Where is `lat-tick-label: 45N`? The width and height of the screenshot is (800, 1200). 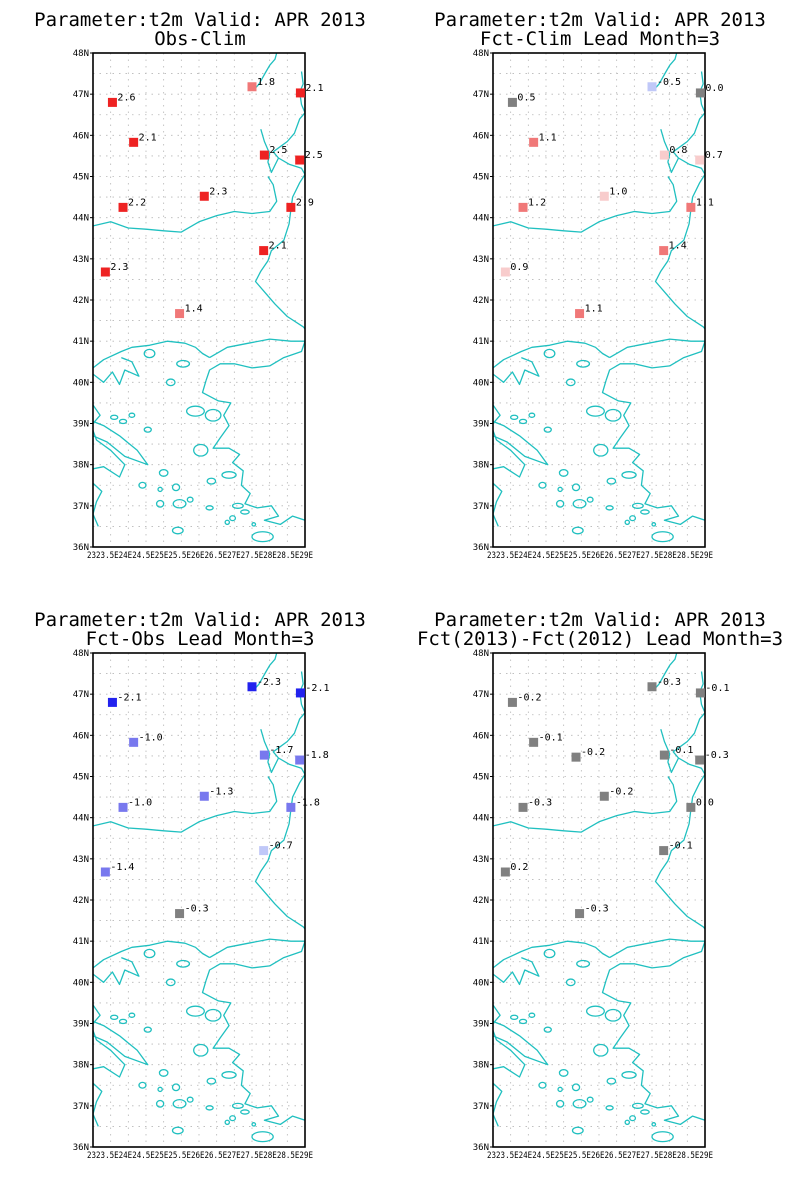 lat-tick-label: 45N is located at coordinates (481, 178).